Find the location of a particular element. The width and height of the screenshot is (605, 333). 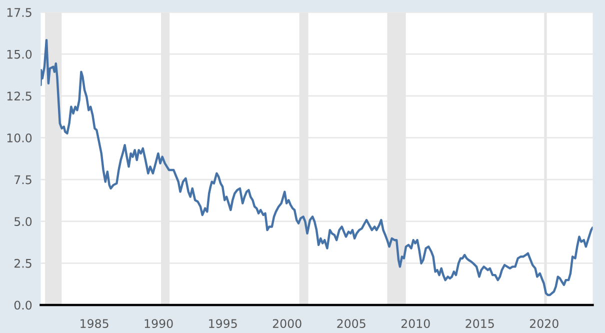

y-tick-label: 0.0 is located at coordinates (23, 305).